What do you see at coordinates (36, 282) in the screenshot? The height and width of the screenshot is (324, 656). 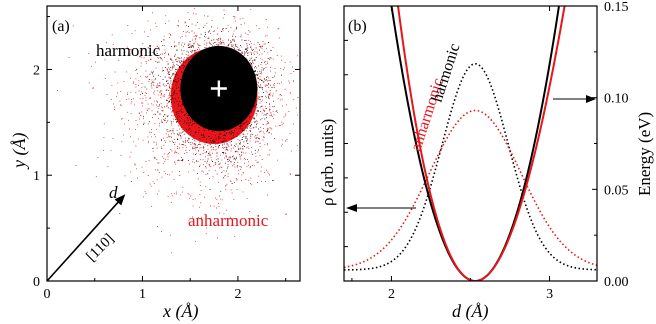 I see `y-tick-label-a: 0` at bounding box center [36, 282].